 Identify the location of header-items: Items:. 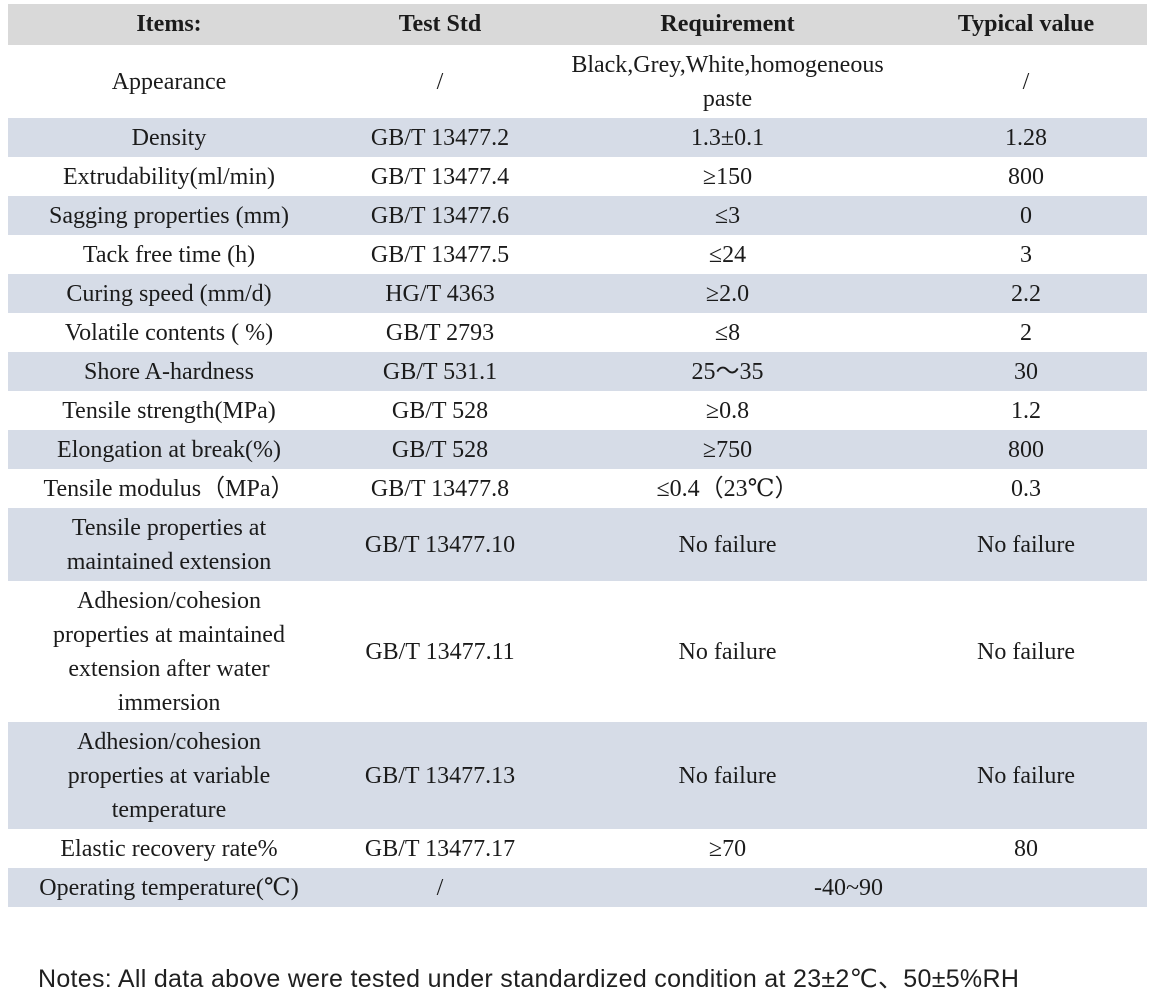
(169, 24).